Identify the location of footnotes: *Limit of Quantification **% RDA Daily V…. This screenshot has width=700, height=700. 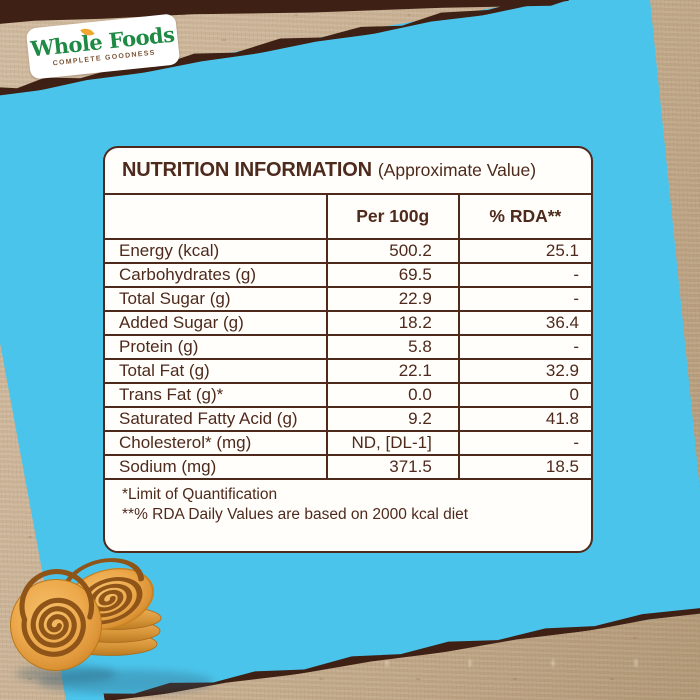
(348, 515).